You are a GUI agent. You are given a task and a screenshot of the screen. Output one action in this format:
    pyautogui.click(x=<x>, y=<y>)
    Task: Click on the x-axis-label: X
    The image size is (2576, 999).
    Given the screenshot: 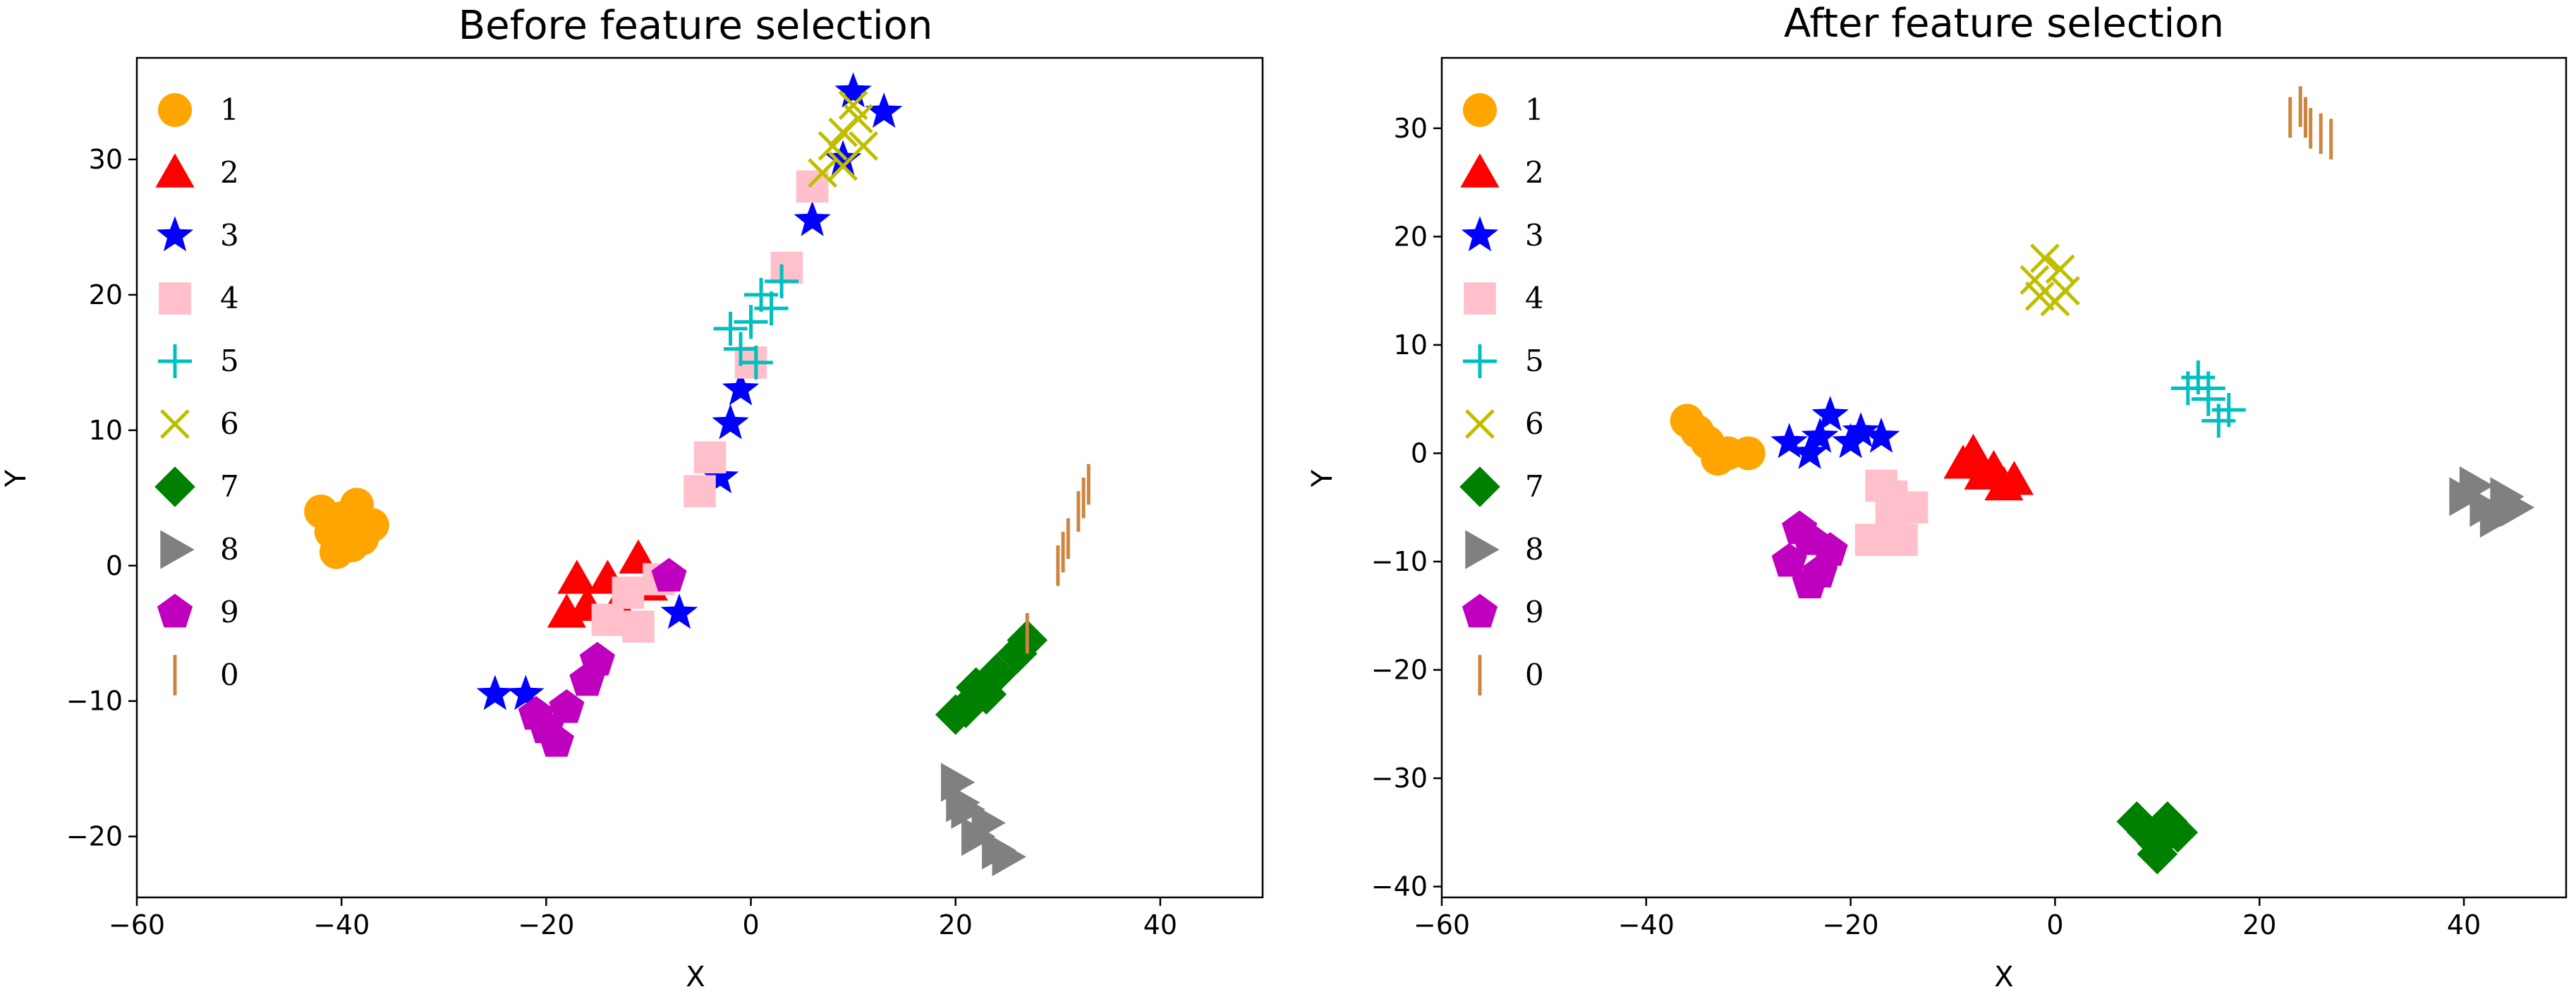 What is the action you would take?
    pyautogui.click(x=695, y=977)
    